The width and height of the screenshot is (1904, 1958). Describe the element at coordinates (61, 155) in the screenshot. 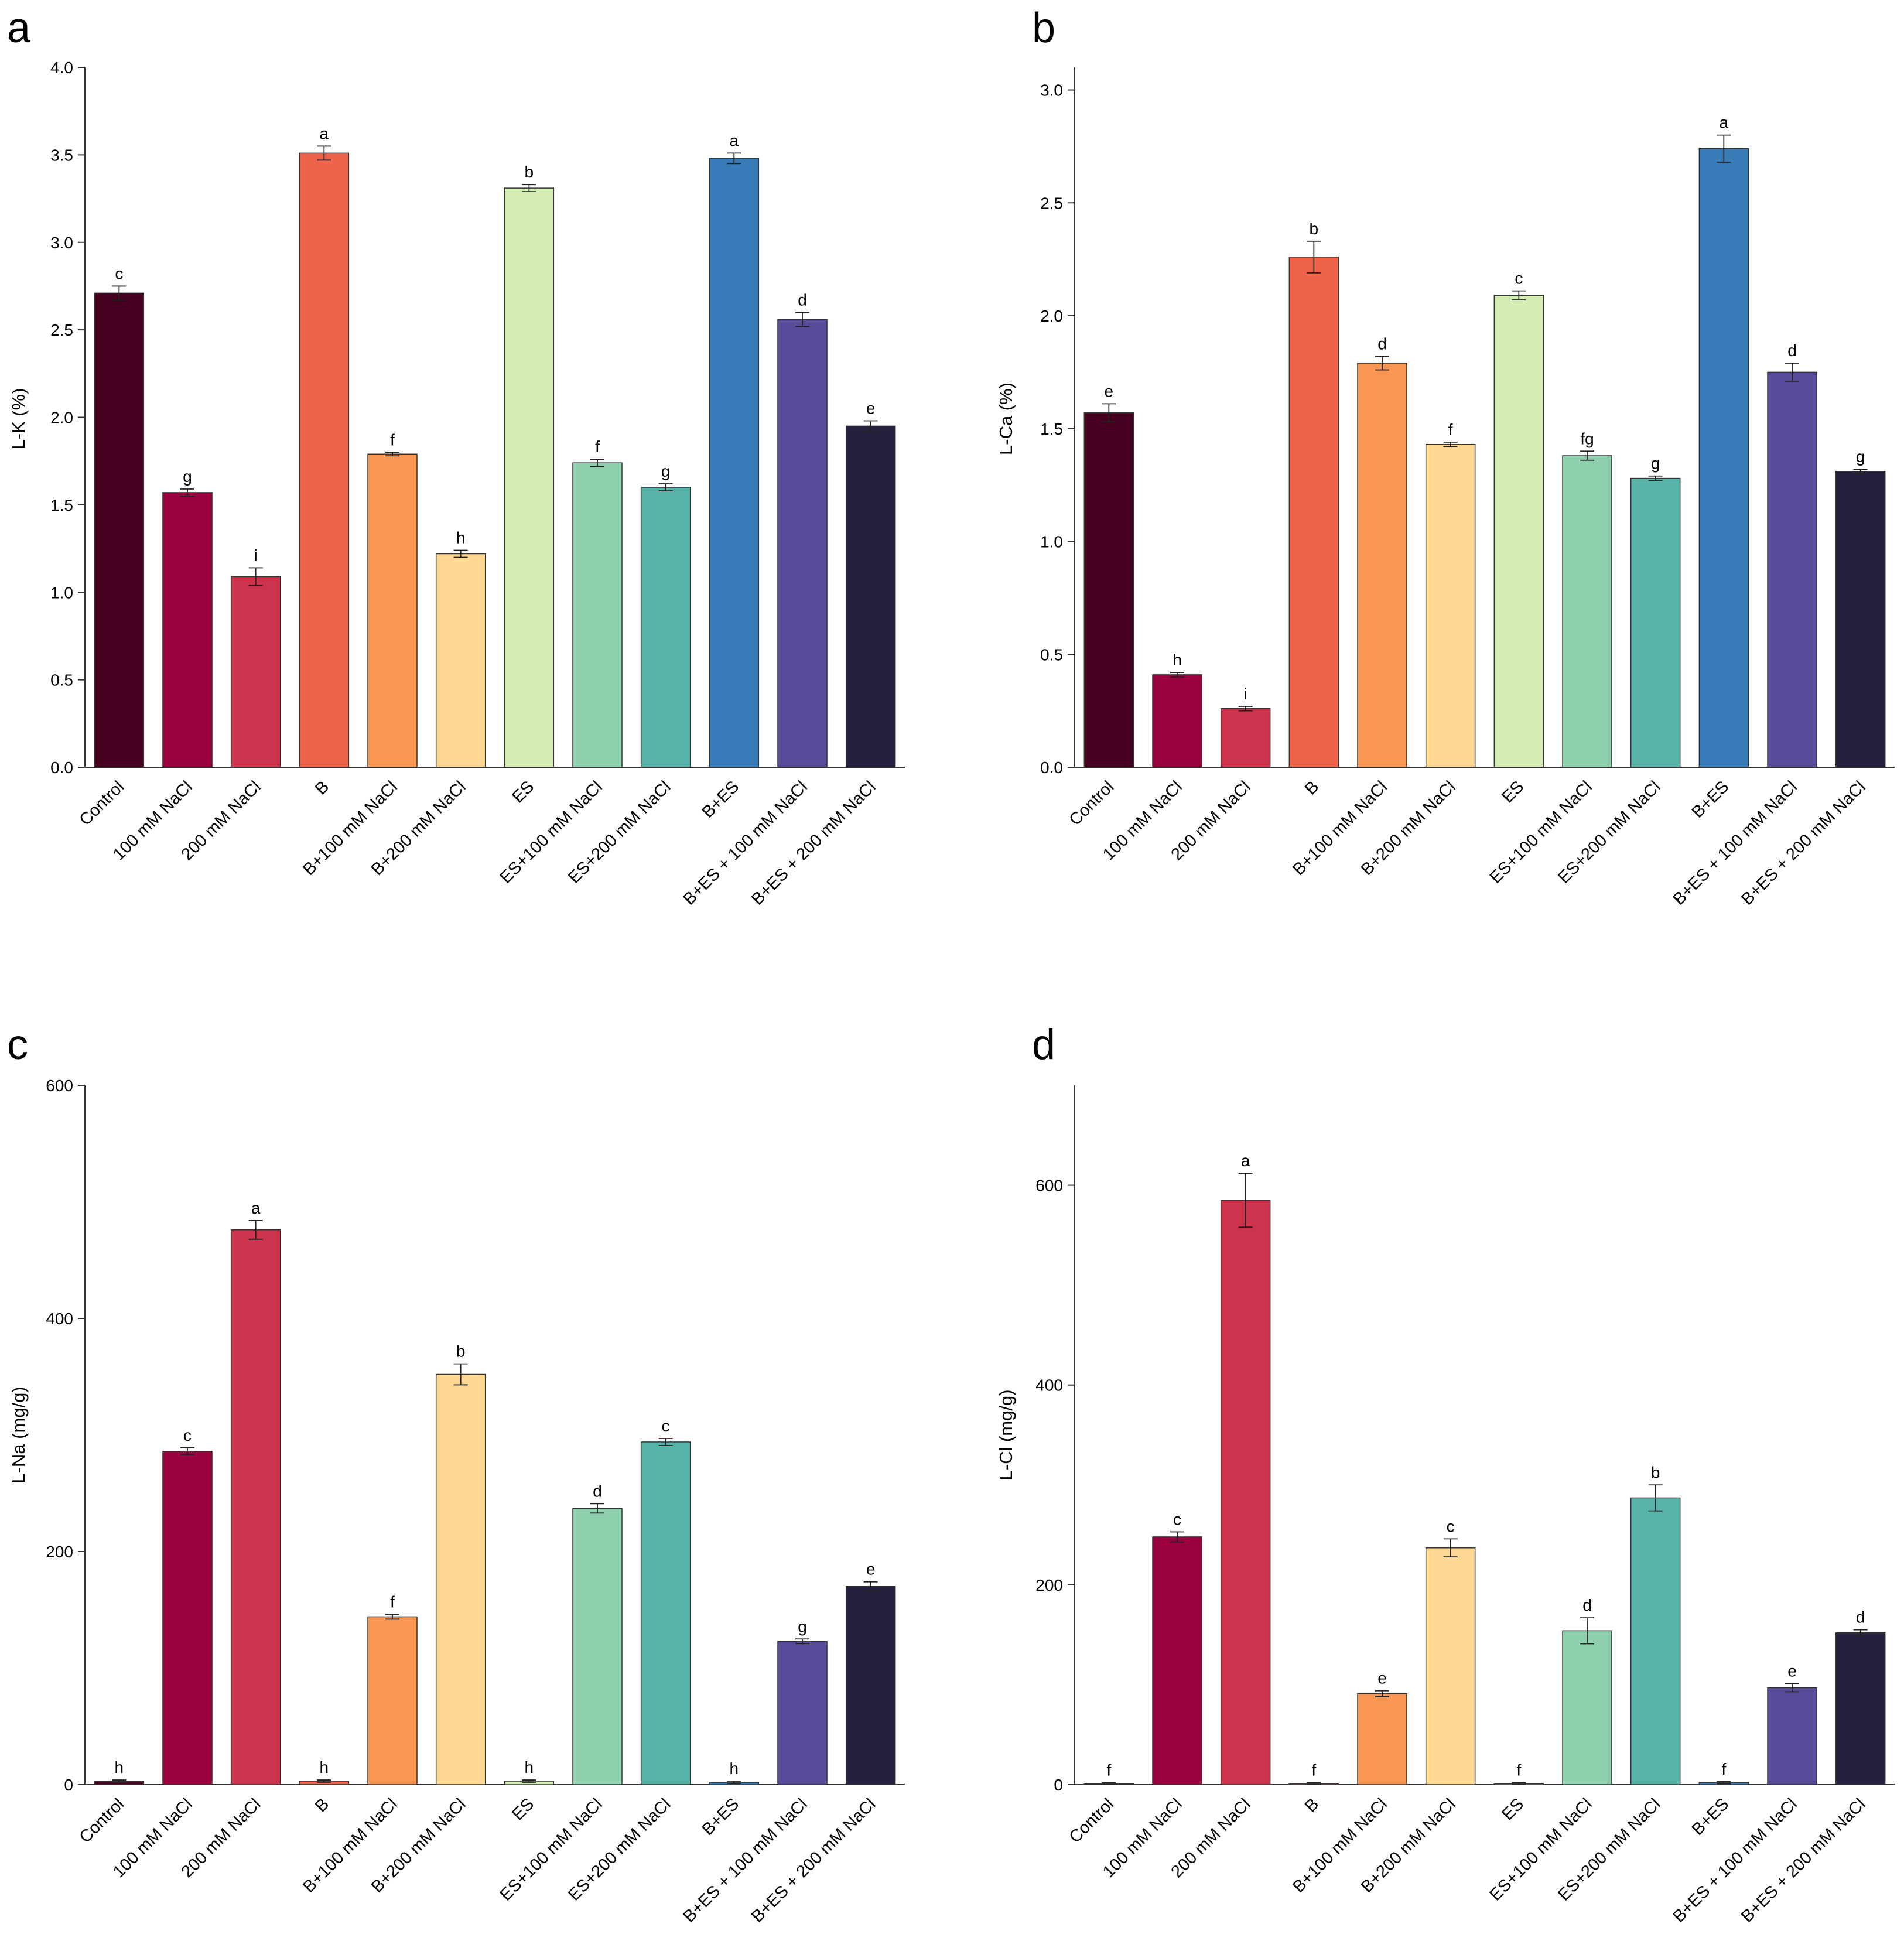

I see `y-tick-label: 3.5` at that location.